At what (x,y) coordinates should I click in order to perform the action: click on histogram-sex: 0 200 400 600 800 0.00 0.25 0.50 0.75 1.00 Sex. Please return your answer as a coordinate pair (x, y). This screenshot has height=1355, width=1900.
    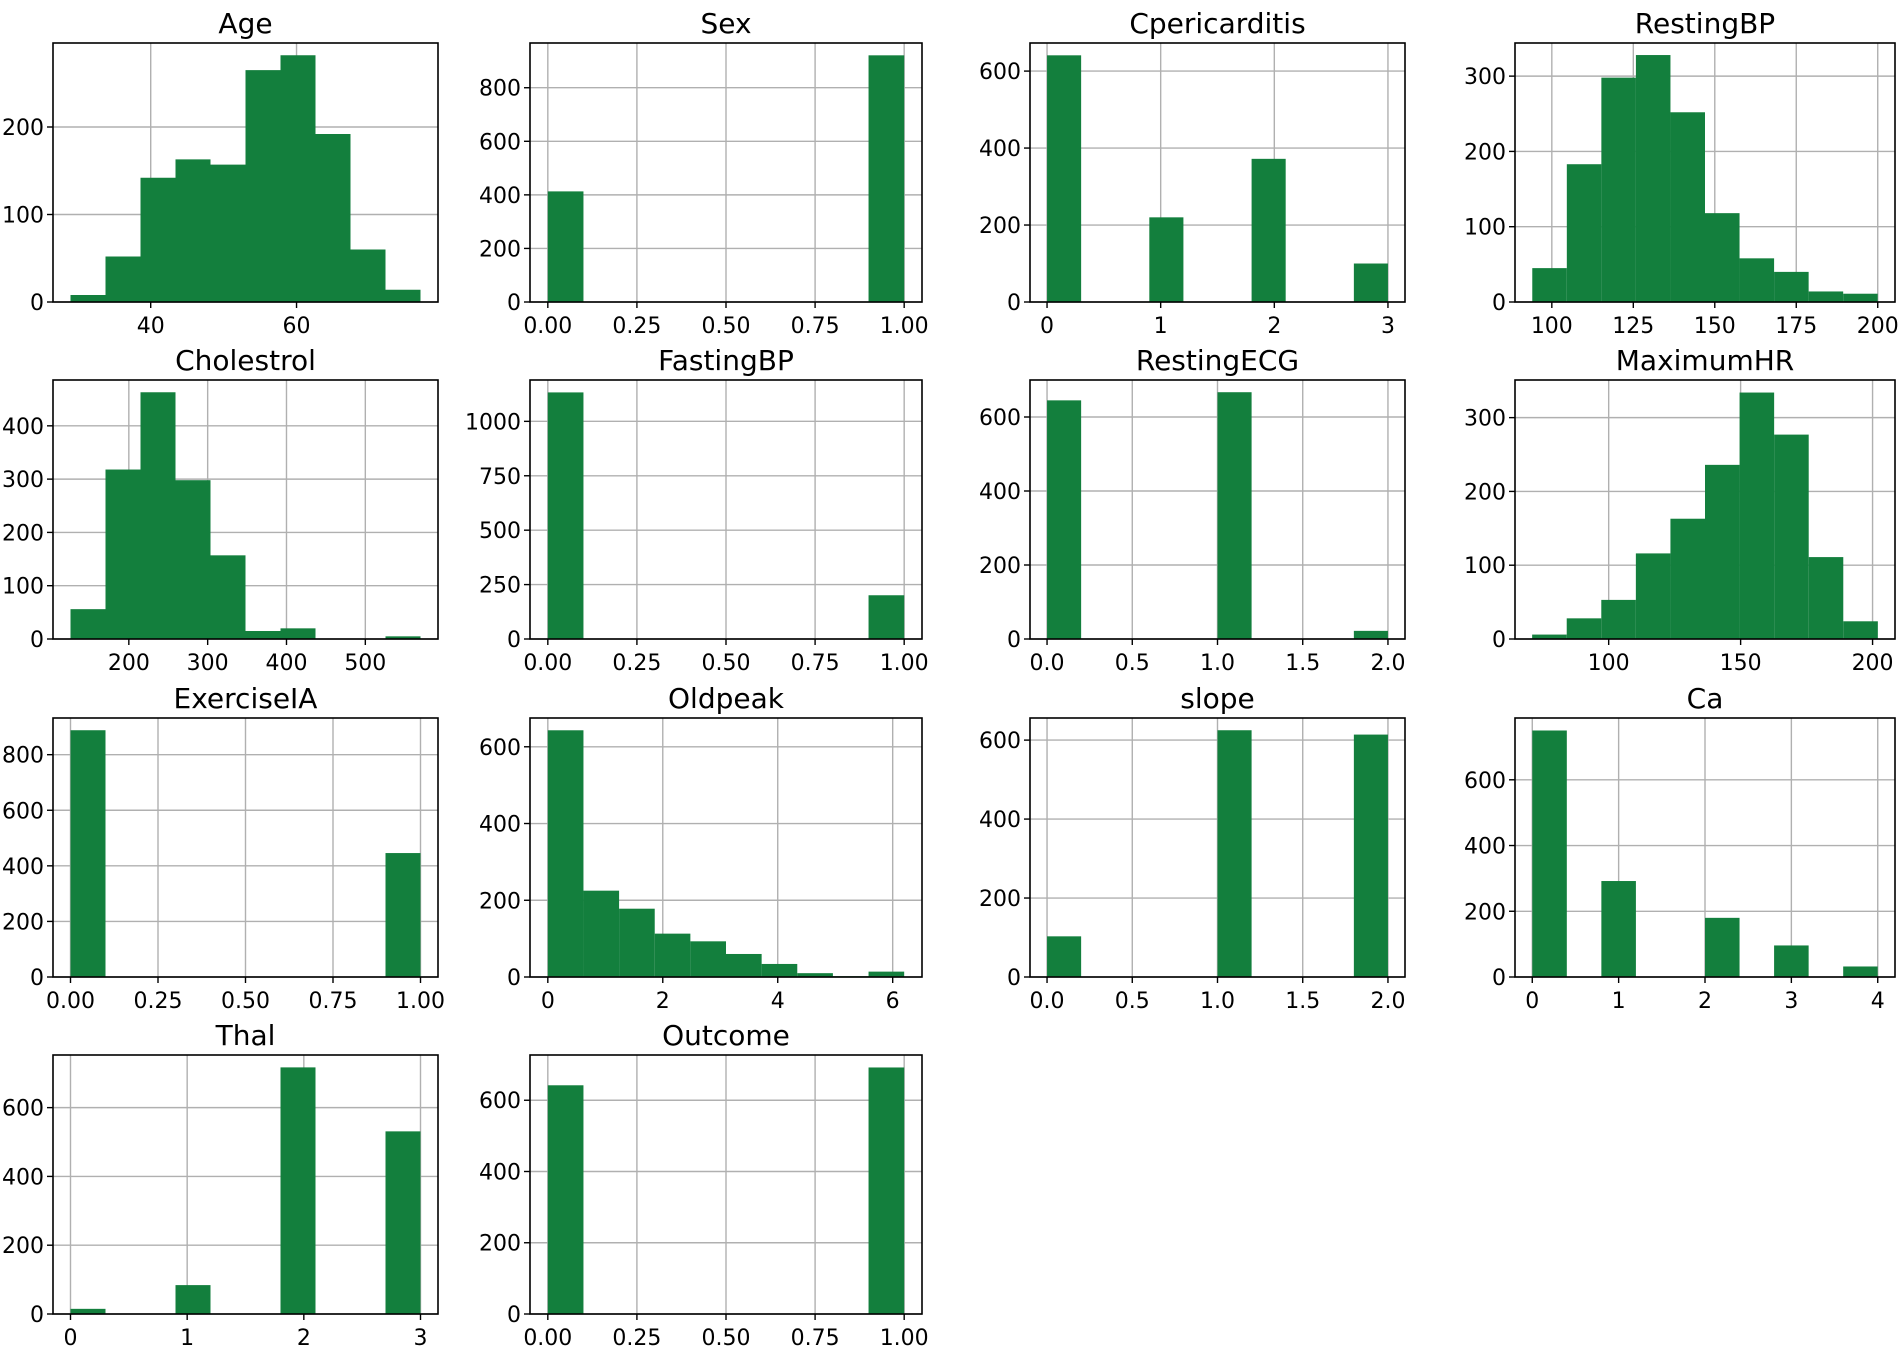
    Looking at the image, I should click on (704, 173).